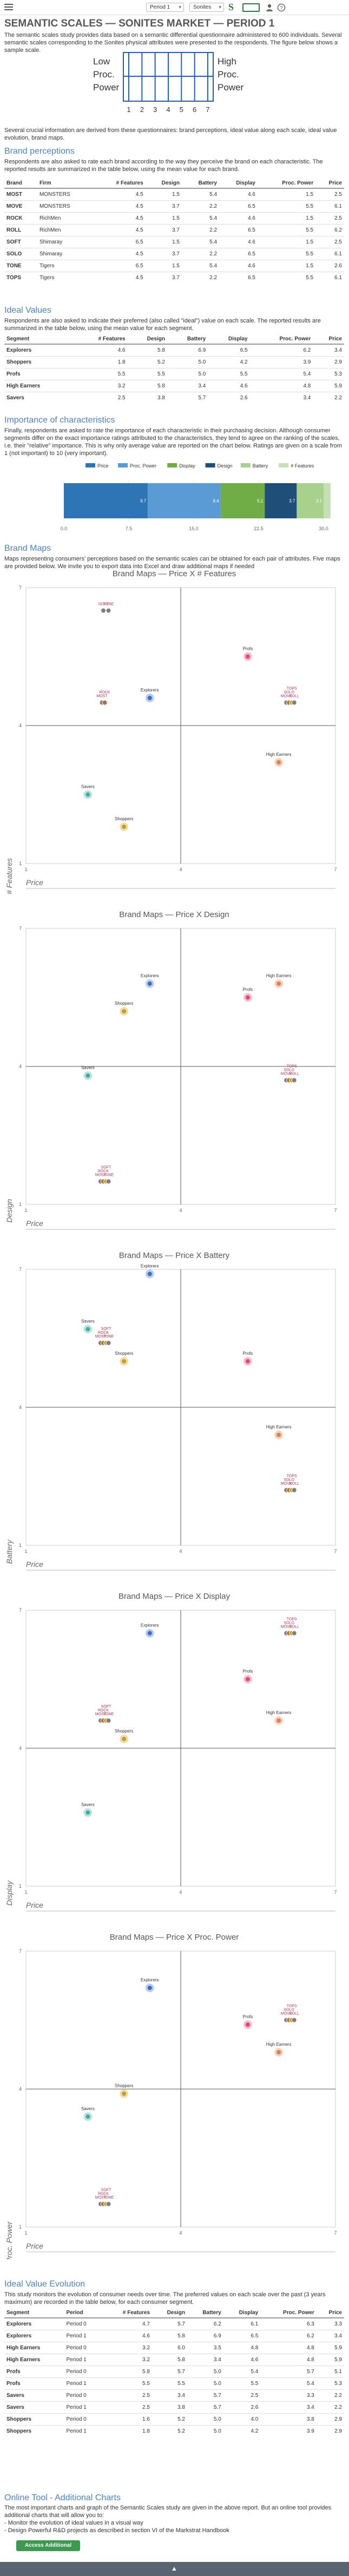  Describe the element at coordinates (20, 277) in the screenshot. I see `table-cell: TOPS` at that location.